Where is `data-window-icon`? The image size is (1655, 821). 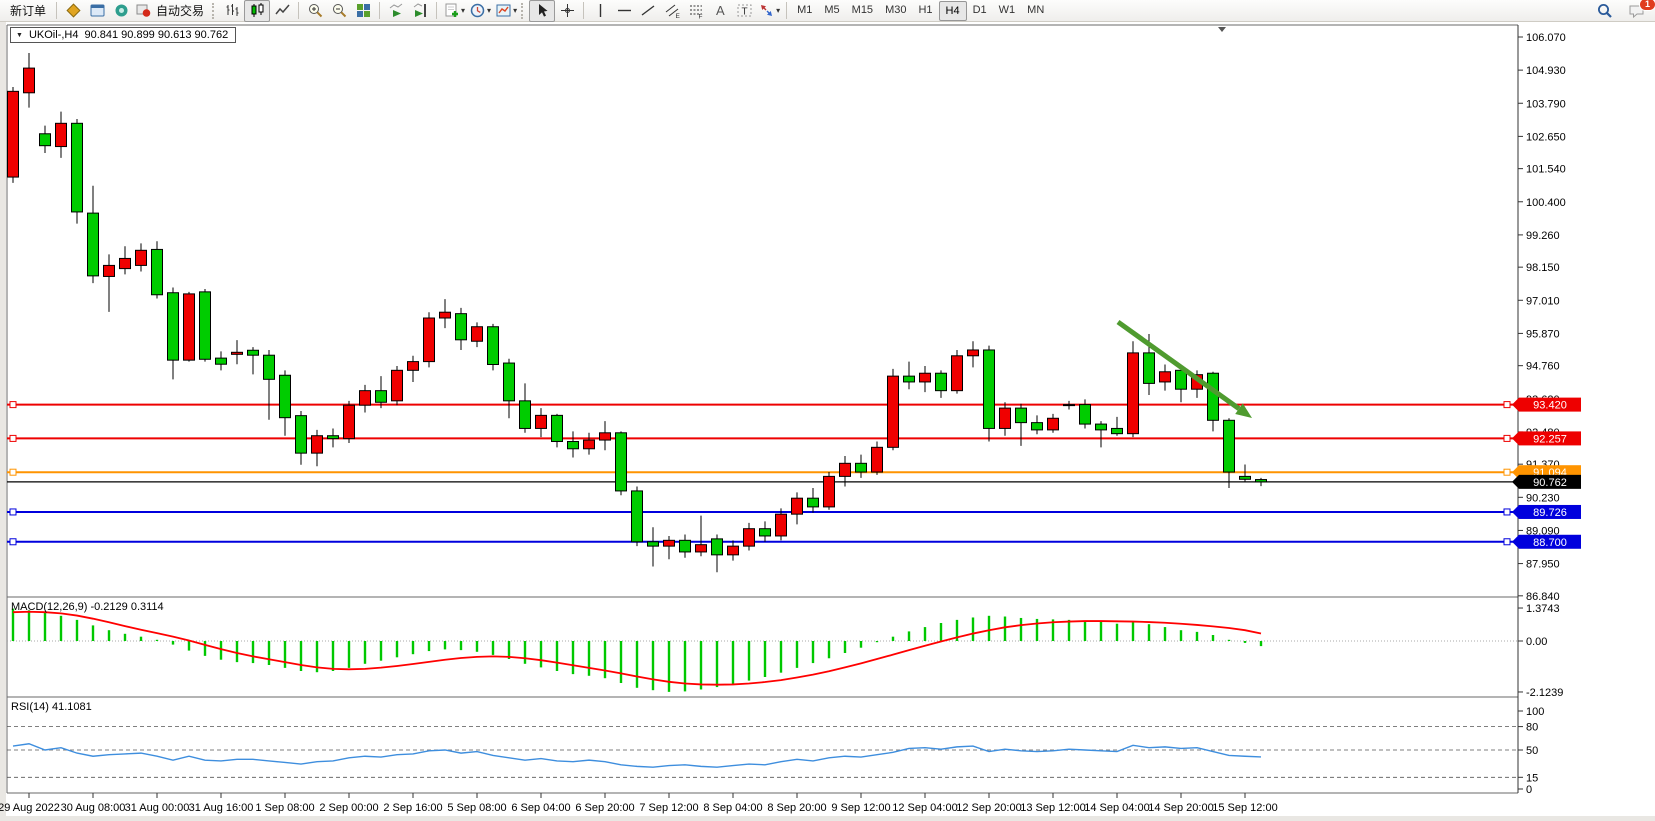
data-window-icon is located at coordinates (97, 10).